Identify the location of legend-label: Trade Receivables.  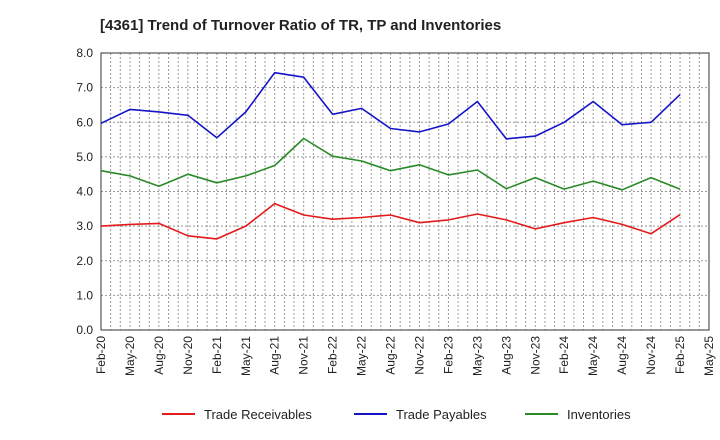
(258, 414).